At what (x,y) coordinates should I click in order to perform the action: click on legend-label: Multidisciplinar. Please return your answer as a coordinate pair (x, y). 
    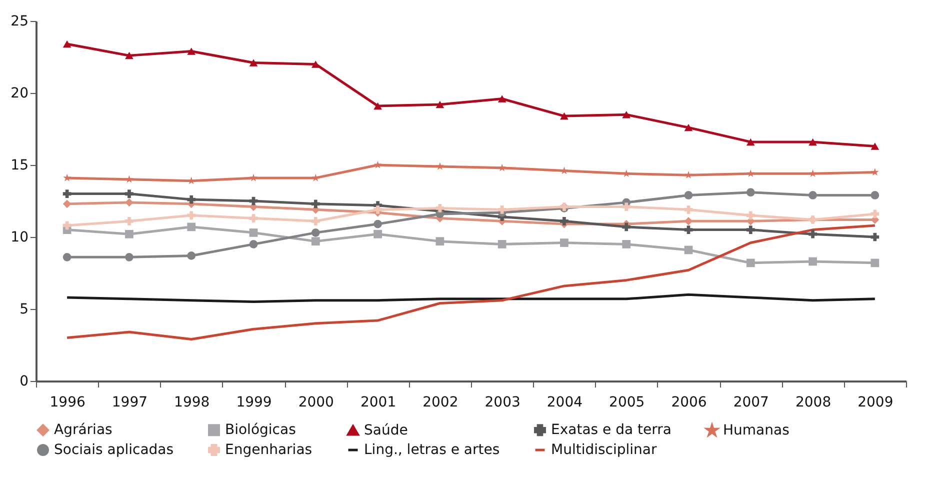
    Looking at the image, I should click on (604, 450).